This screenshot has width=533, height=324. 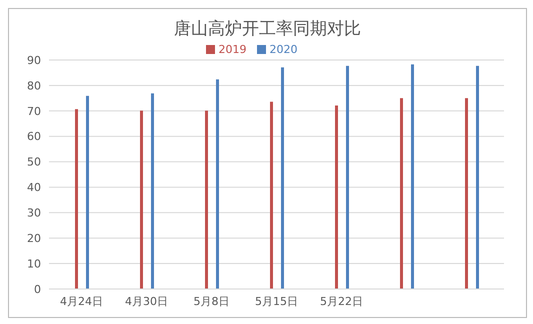 What do you see at coordinates (232, 49) in the screenshot?
I see `legend-label: 2019` at bounding box center [232, 49].